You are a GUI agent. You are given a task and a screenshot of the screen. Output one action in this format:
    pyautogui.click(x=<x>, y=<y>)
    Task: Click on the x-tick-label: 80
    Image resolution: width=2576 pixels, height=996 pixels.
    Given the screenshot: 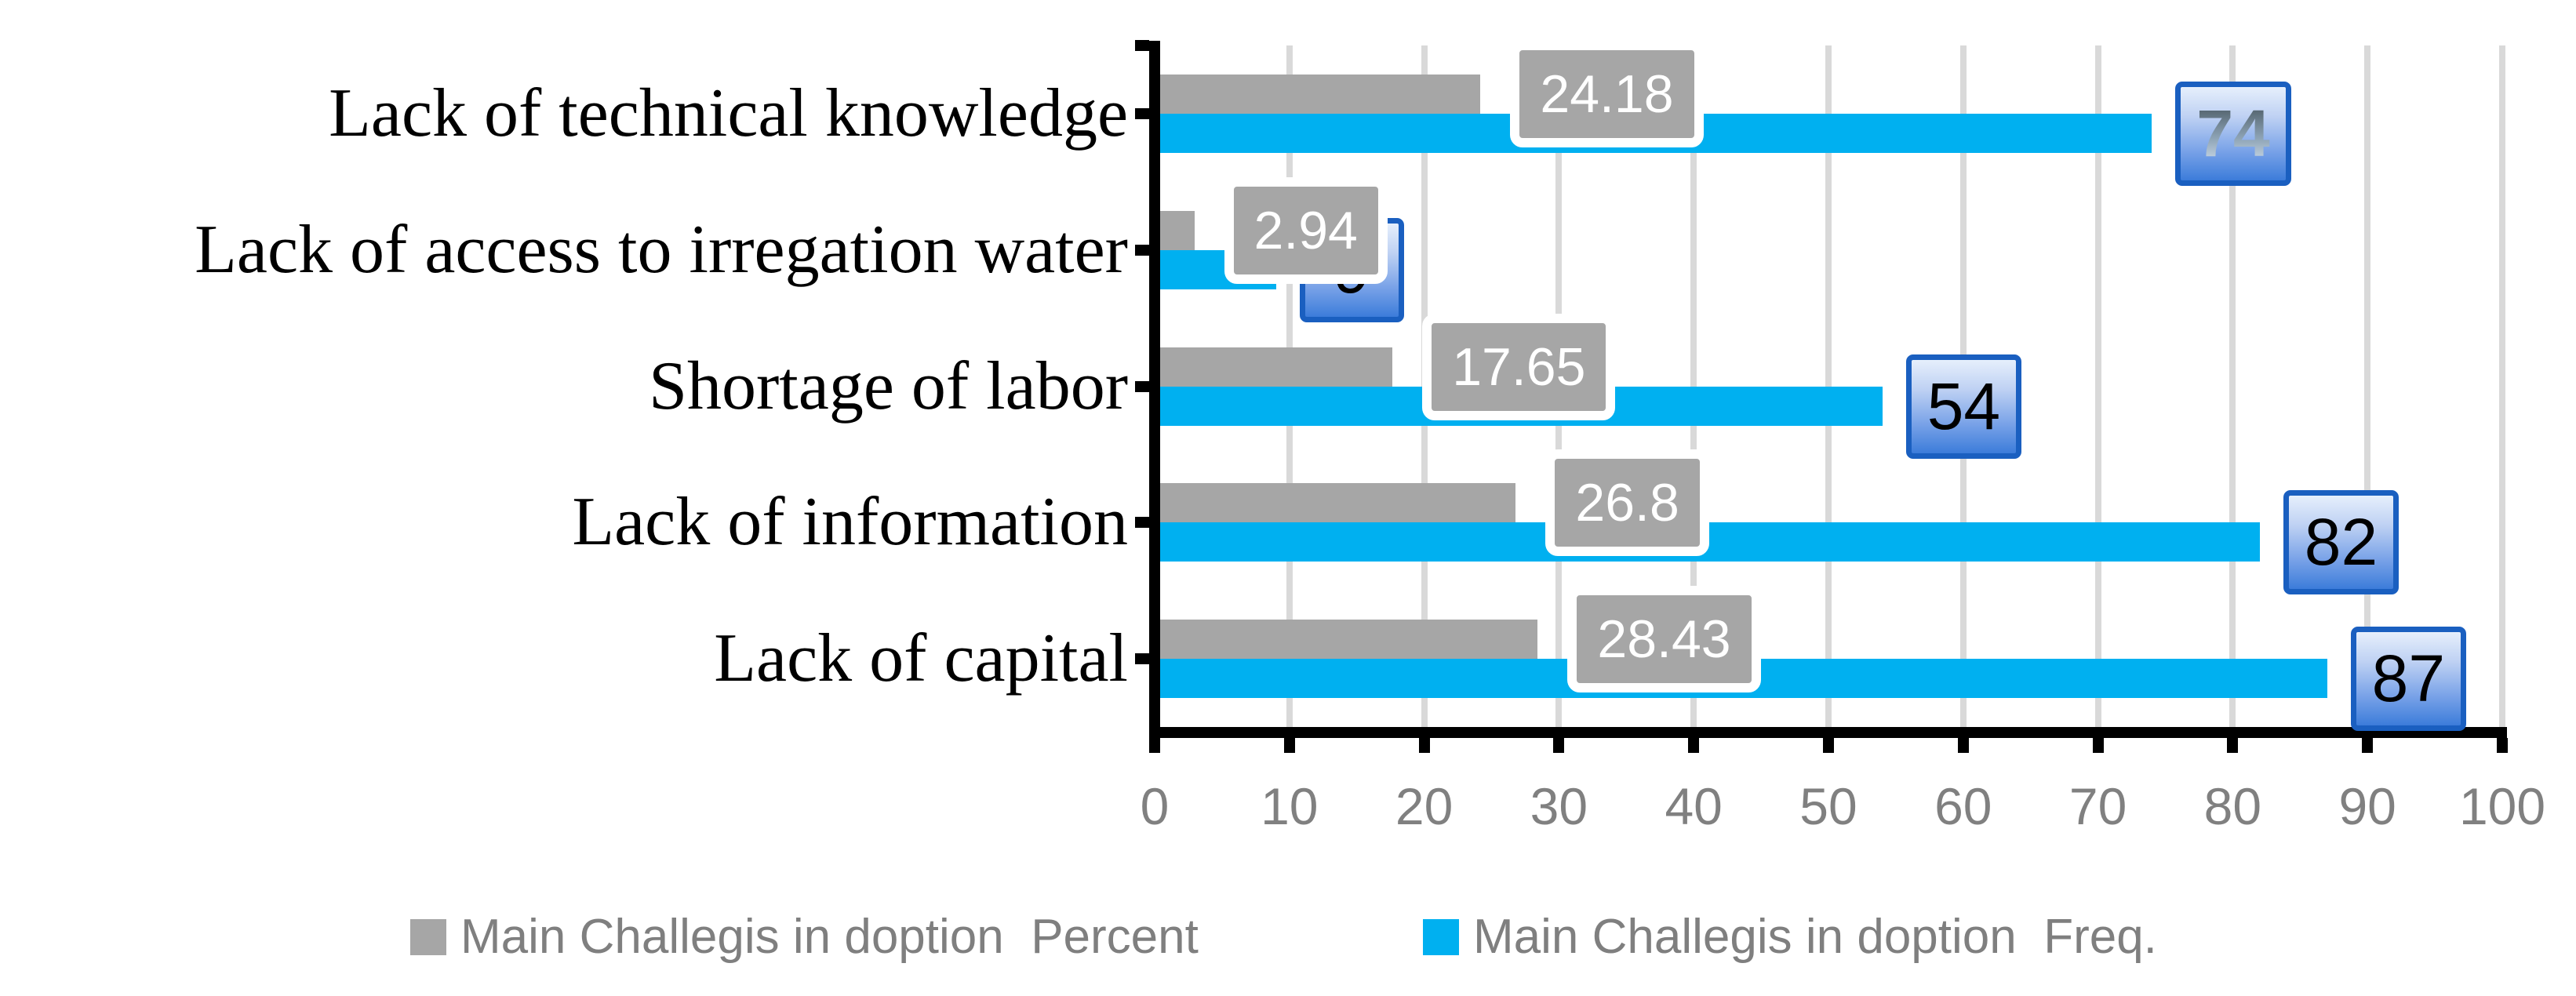 What is the action you would take?
    pyautogui.click(x=2232, y=806)
    